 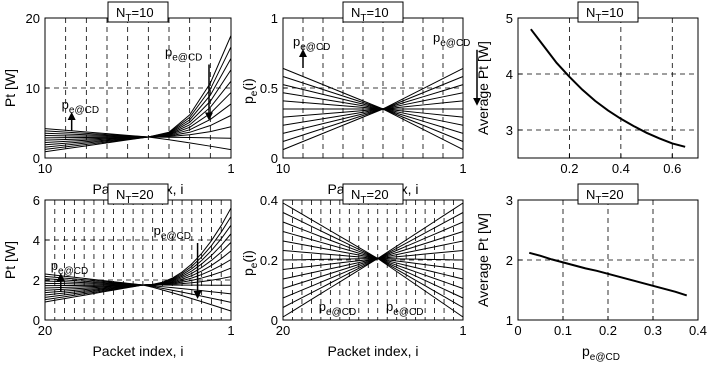 What do you see at coordinates (672, 168) in the screenshot?
I see `x-tick-label: 0.6` at bounding box center [672, 168].